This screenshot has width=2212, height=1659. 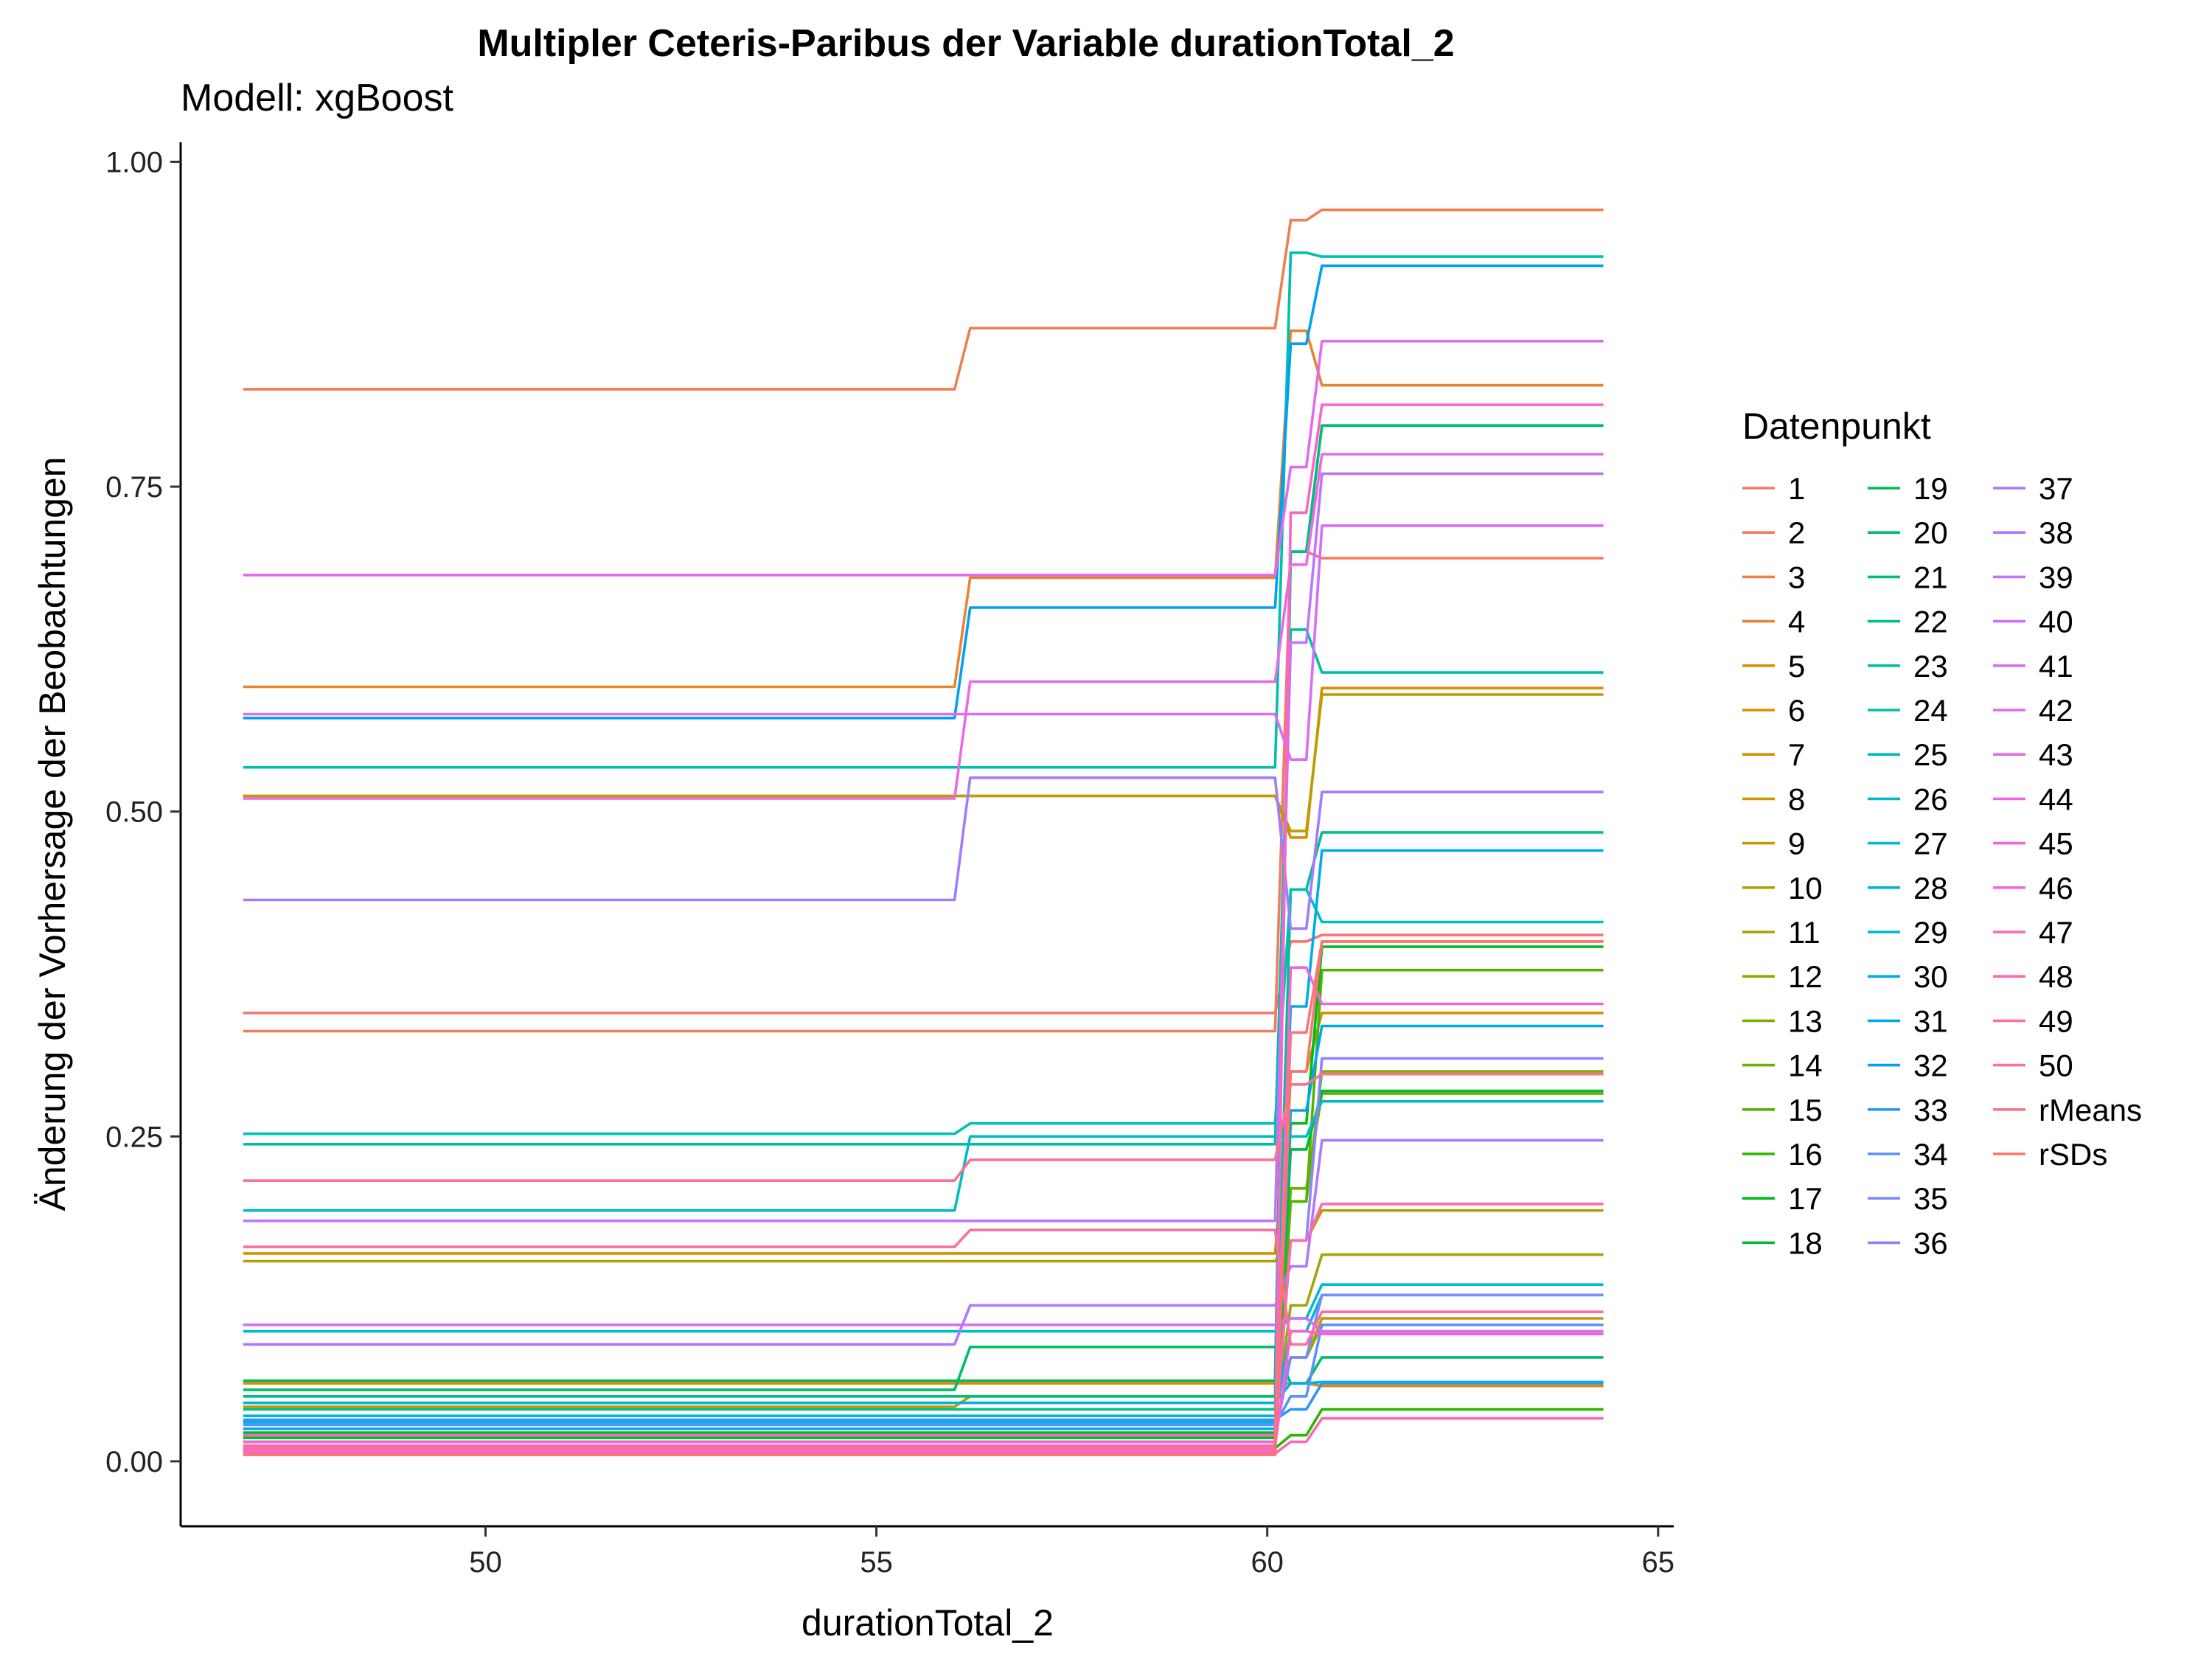 I want to click on legend-label: rSDs, so click(x=2073, y=1154).